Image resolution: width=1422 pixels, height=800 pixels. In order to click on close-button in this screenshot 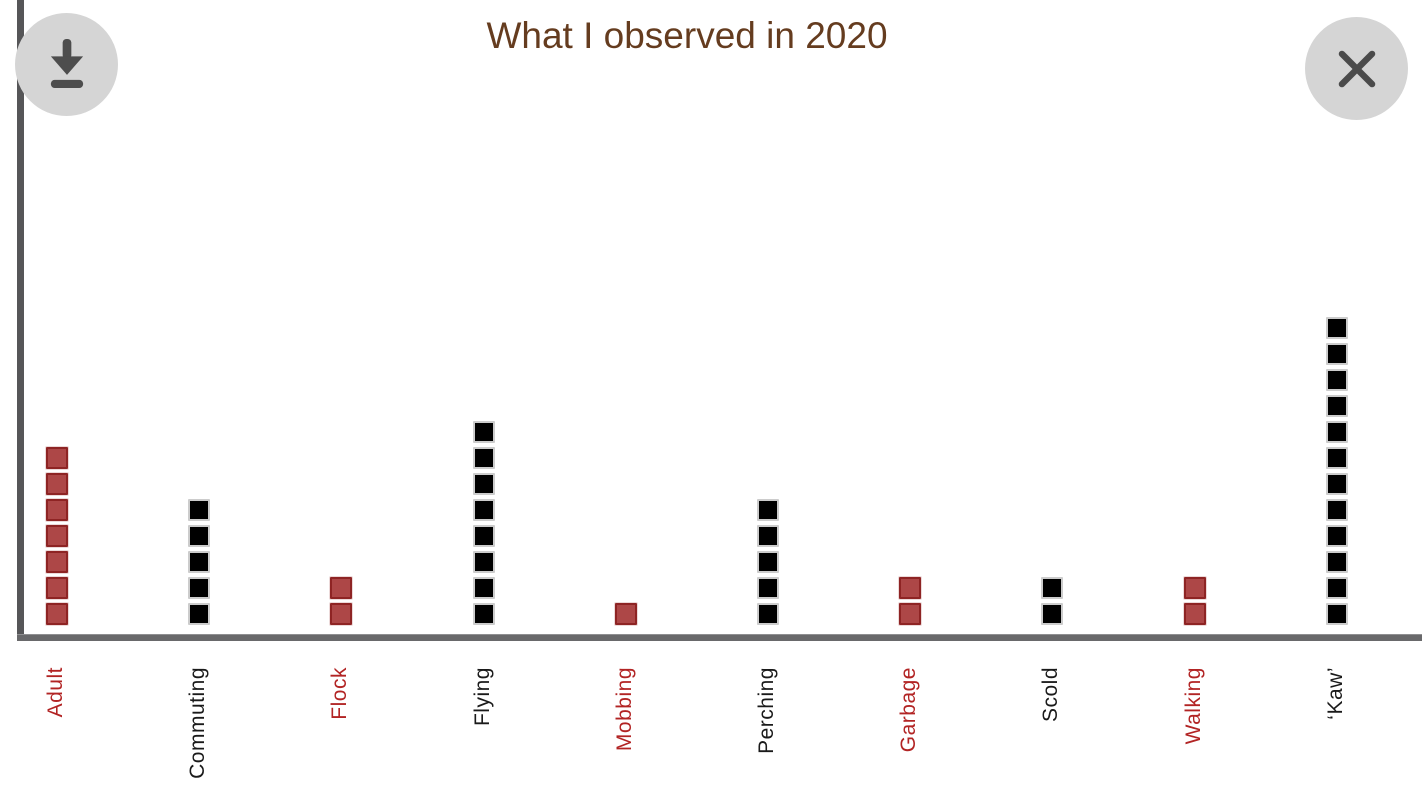, I will do `click(1356, 68)`.